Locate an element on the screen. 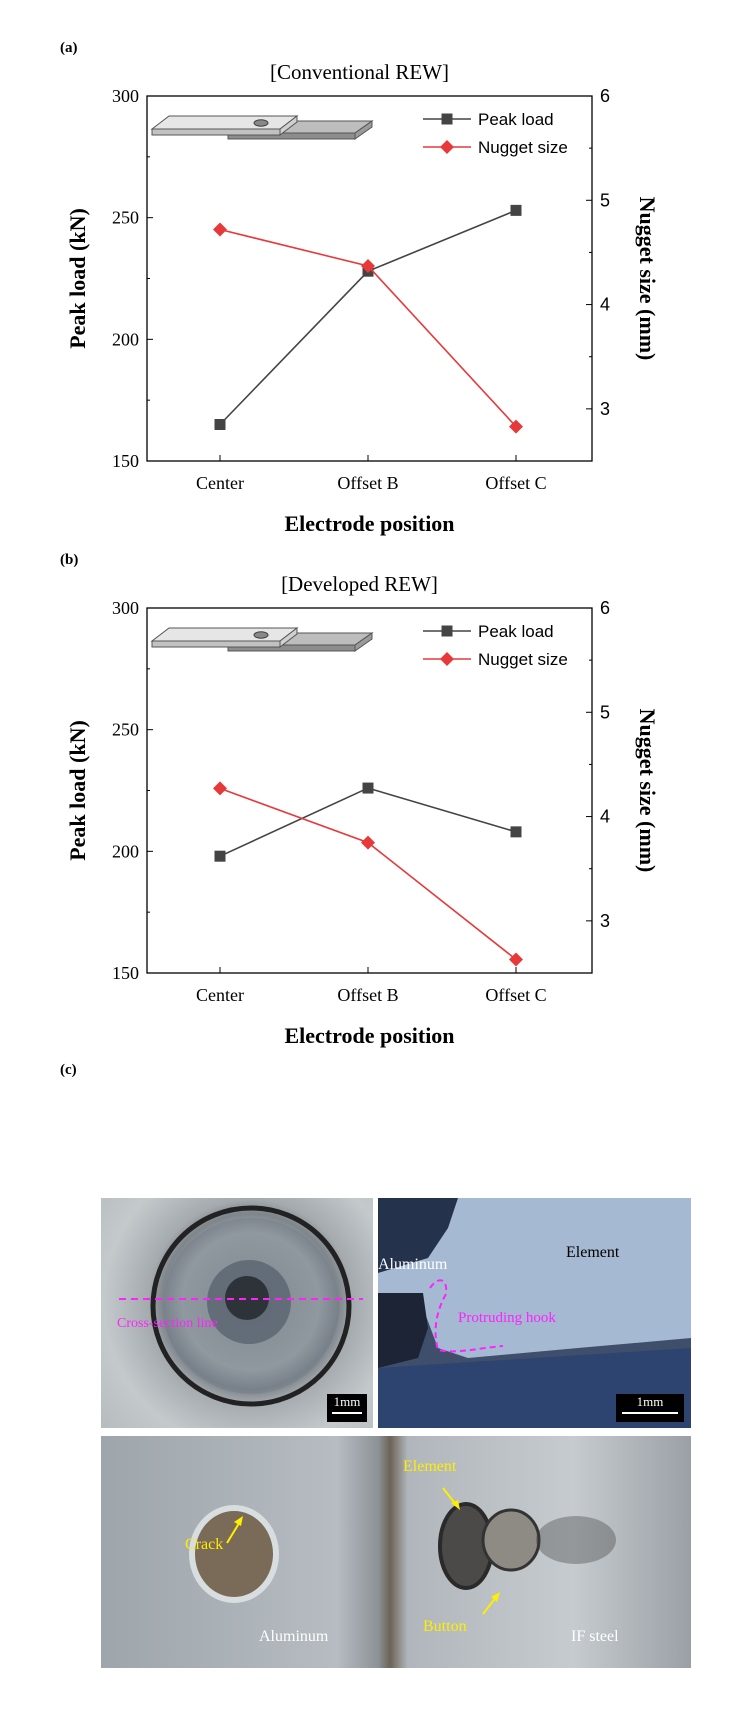  element-label-bottom: Element is located at coordinates (430, 1466).